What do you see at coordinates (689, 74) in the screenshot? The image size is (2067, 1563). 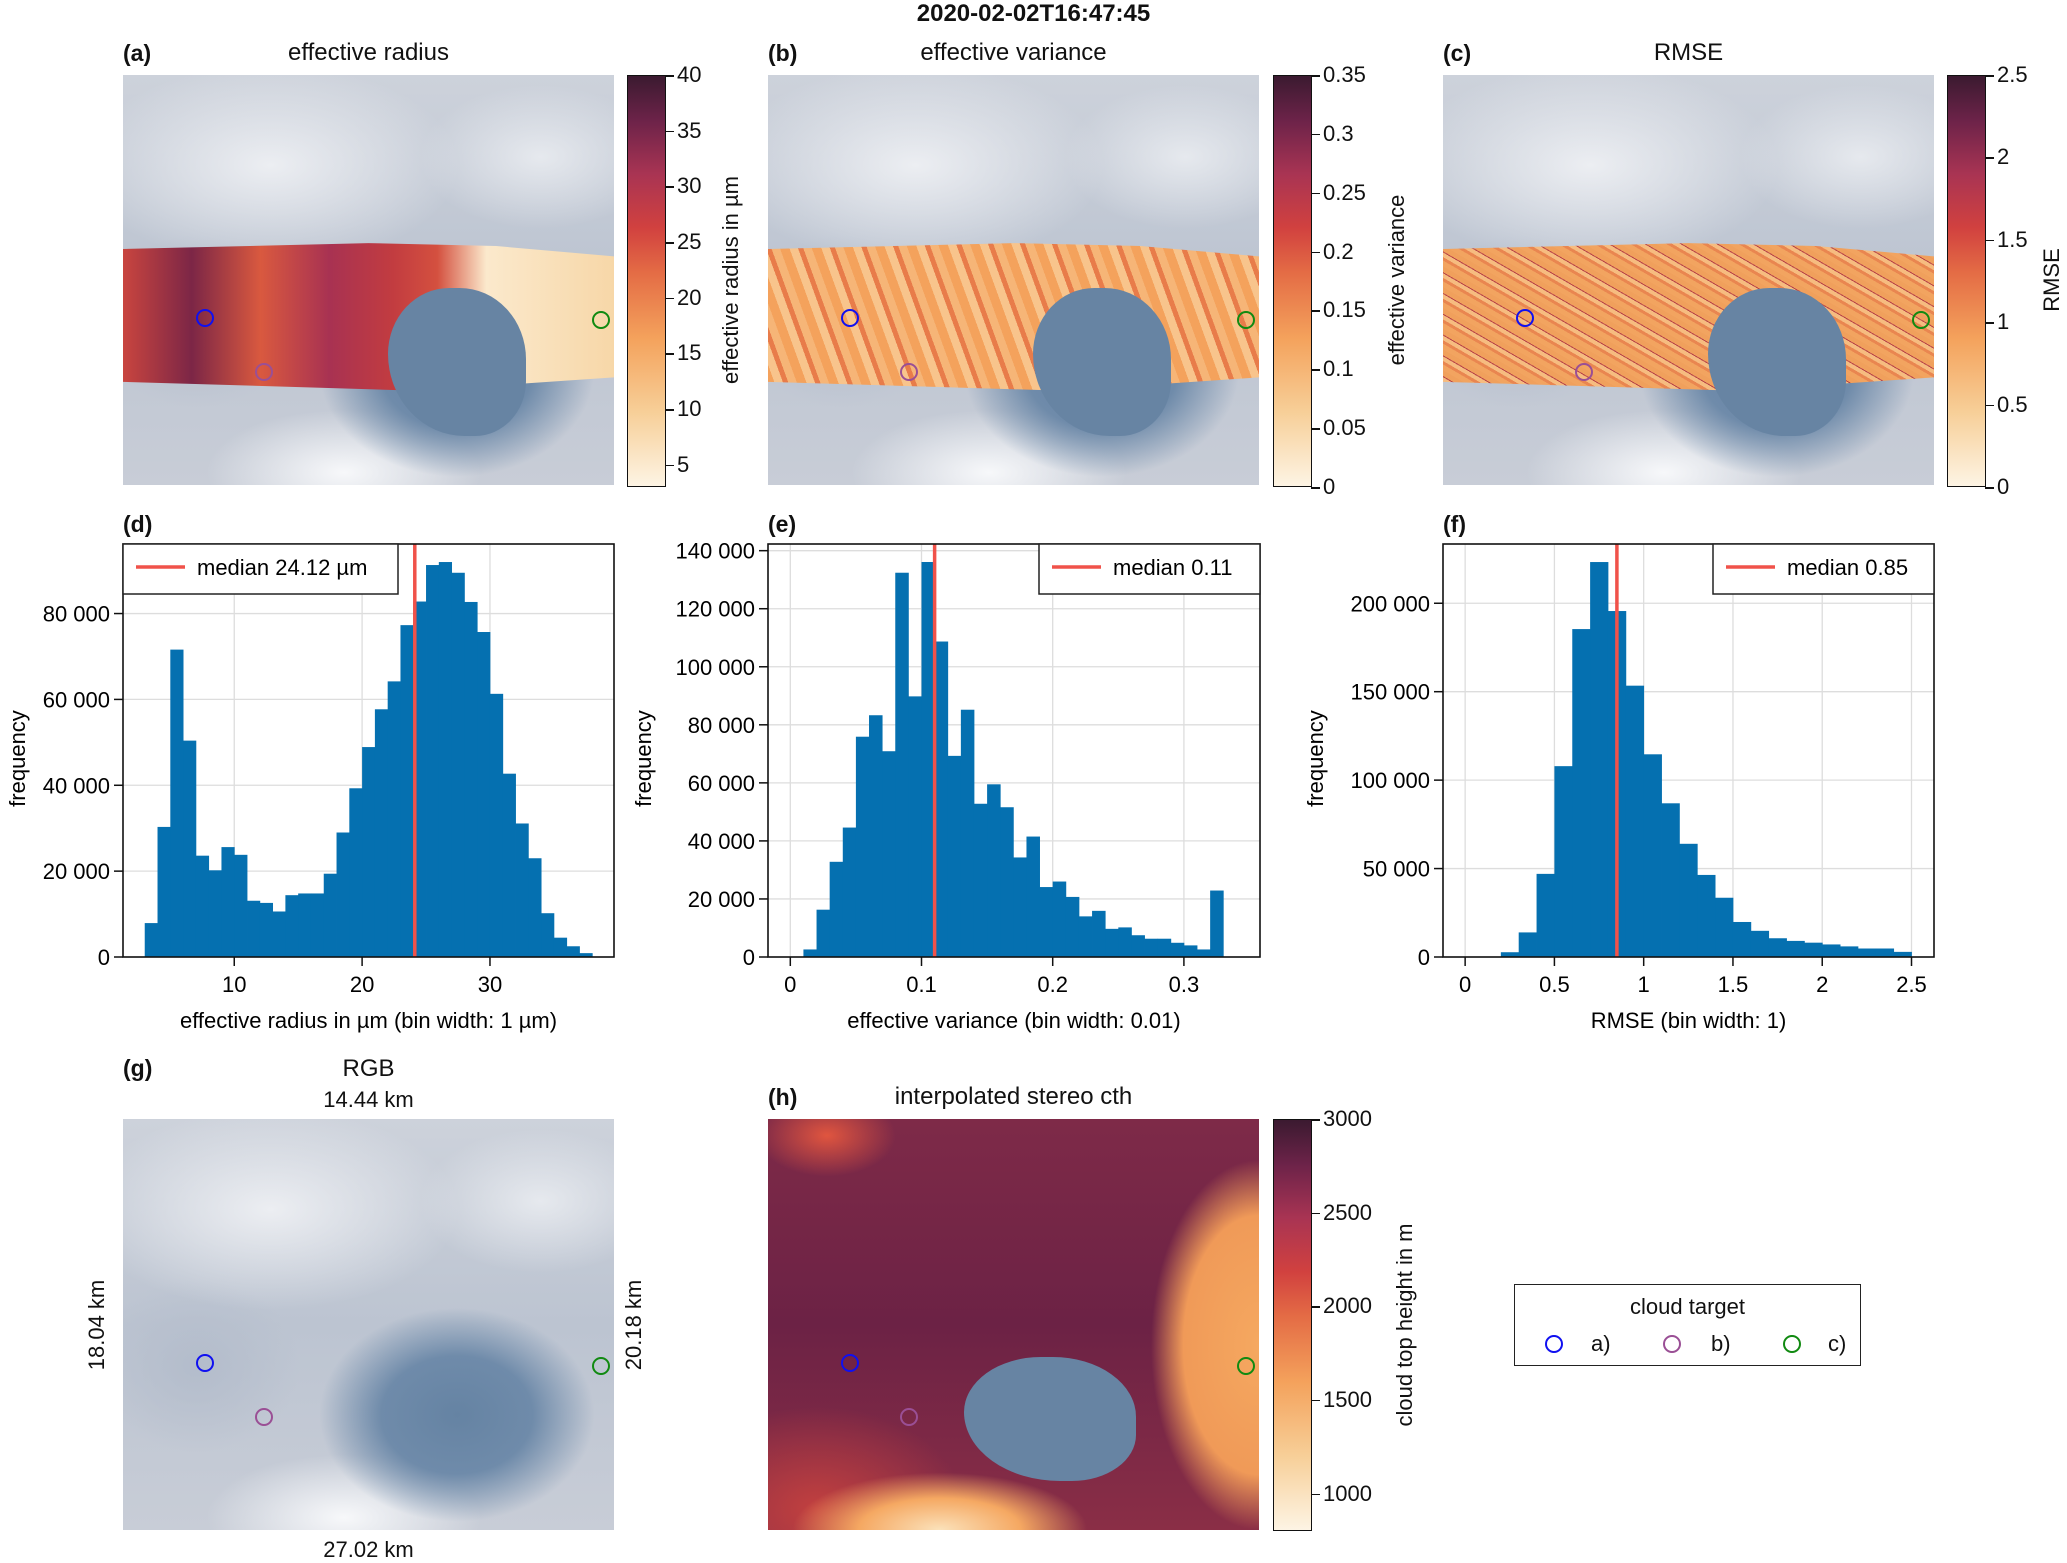 I see `colorbar-tick-label: 40` at bounding box center [689, 74].